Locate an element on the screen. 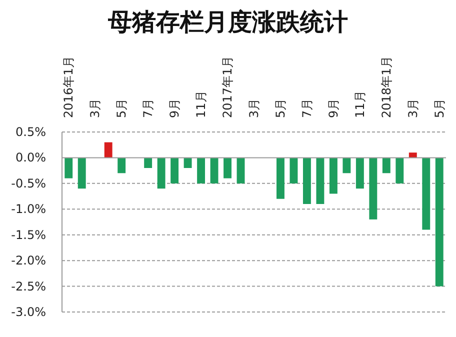 This screenshot has height=337, width=456. y-tick-label: -1.0% is located at coordinates (28, 209).